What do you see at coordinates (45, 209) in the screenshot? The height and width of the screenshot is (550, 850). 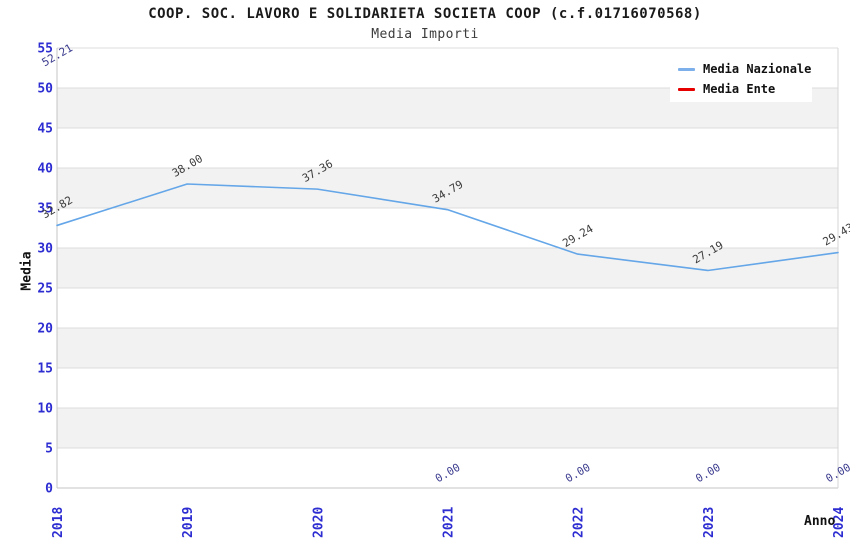 I see `y-tick-label: 35` at bounding box center [45, 209].